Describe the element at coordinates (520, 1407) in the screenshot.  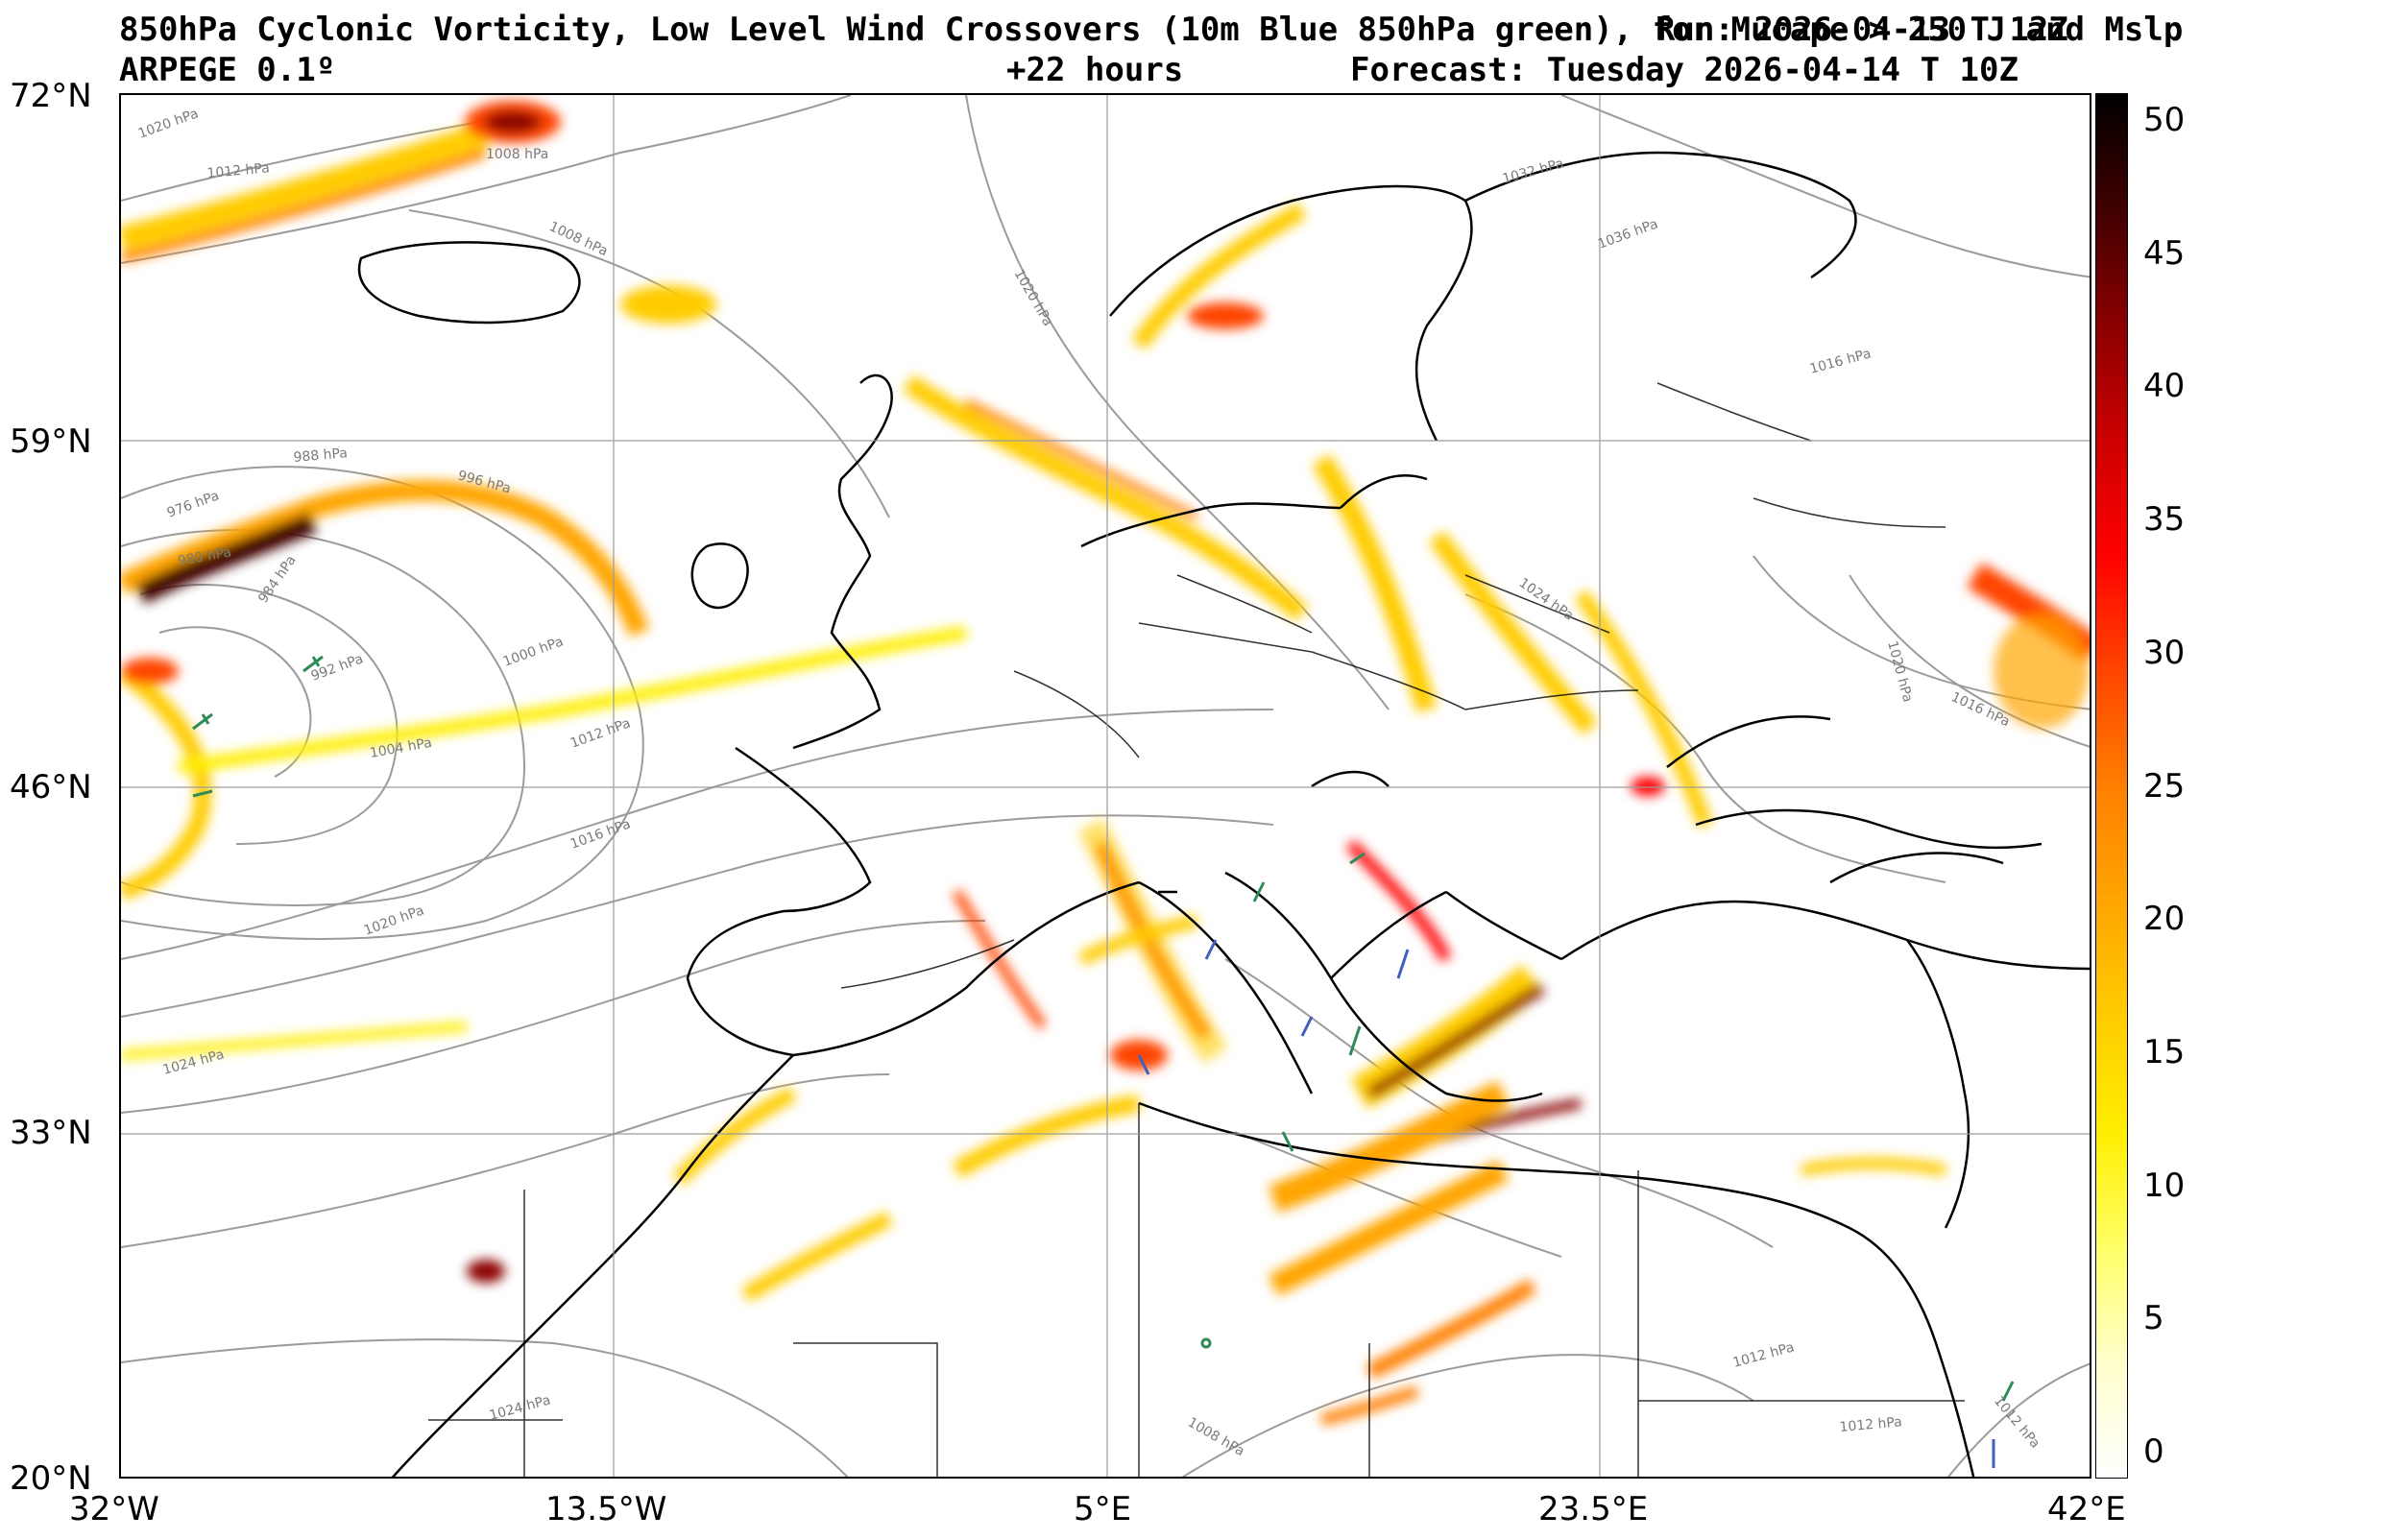
I see `isobar-label: 1024 hPa` at that location.